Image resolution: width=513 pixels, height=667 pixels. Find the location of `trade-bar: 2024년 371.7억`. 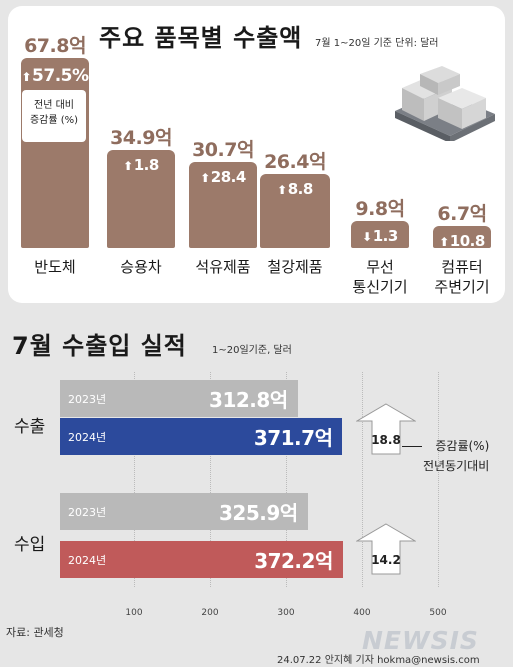

trade-bar: 2024년 371.7억 is located at coordinates (201, 436).